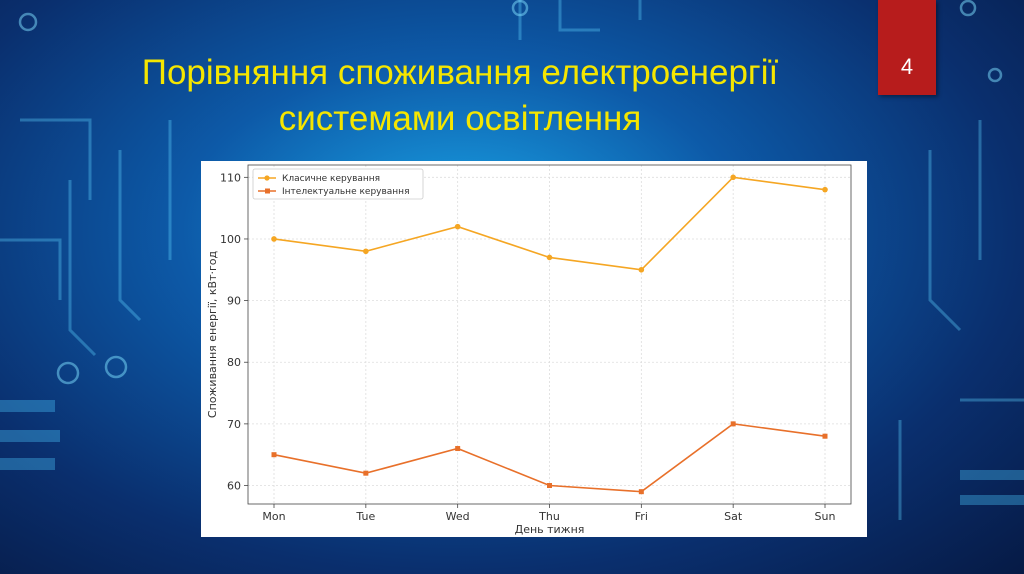  What do you see at coordinates (230, 177) in the screenshot?
I see `y-tick-label: 110` at bounding box center [230, 177].